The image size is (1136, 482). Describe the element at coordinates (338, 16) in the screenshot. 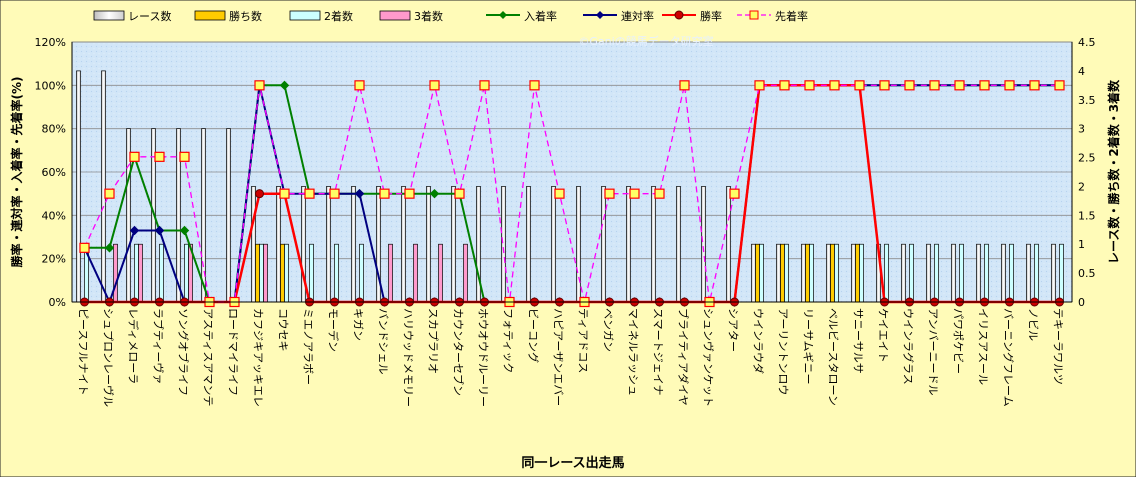

I see `legend-label: 2着数` at that location.